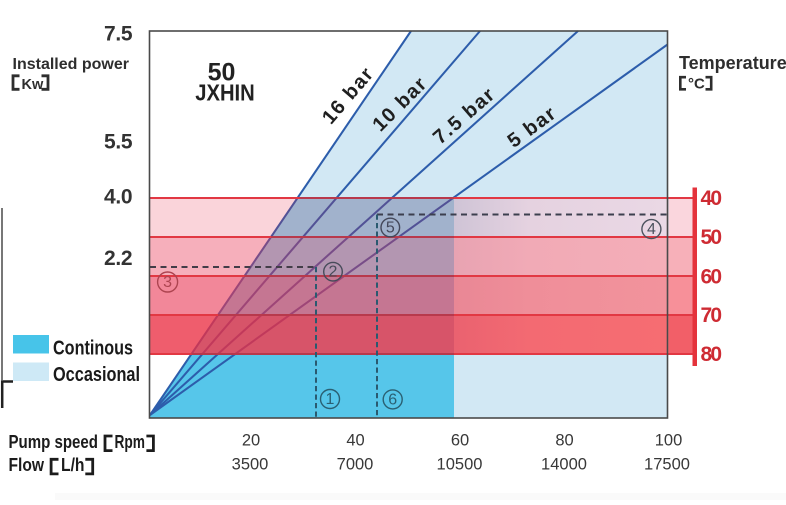 The height and width of the screenshot is (505, 786). Describe the element at coordinates (460, 465) in the screenshot. I see `svg-text: 10500` at that location.